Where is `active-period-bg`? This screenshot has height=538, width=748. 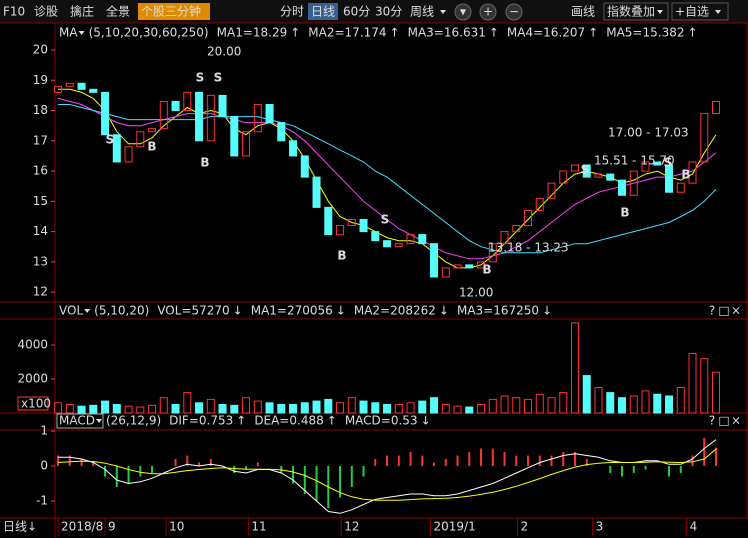
active-period-bg is located at coordinates (323, 11).